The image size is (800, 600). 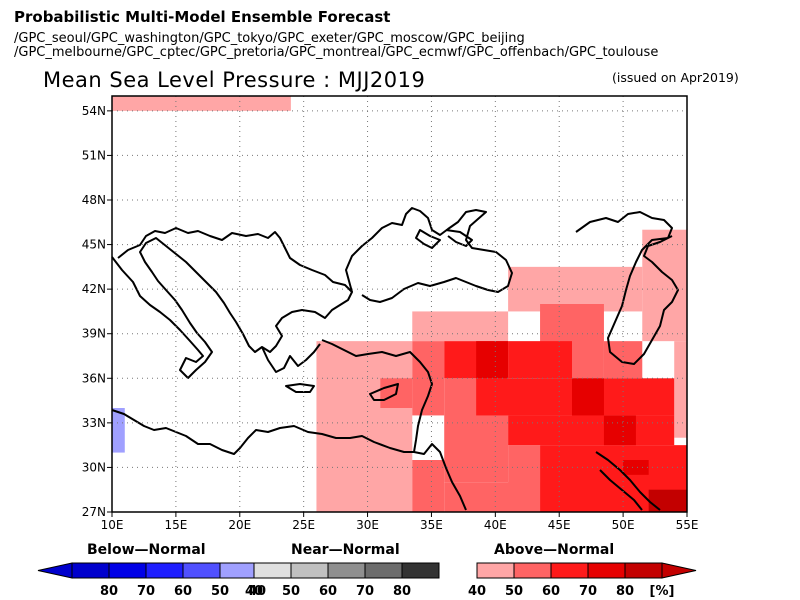 What do you see at coordinates (94, 111) in the screenshot?
I see `y-tick-label: 54N` at bounding box center [94, 111].